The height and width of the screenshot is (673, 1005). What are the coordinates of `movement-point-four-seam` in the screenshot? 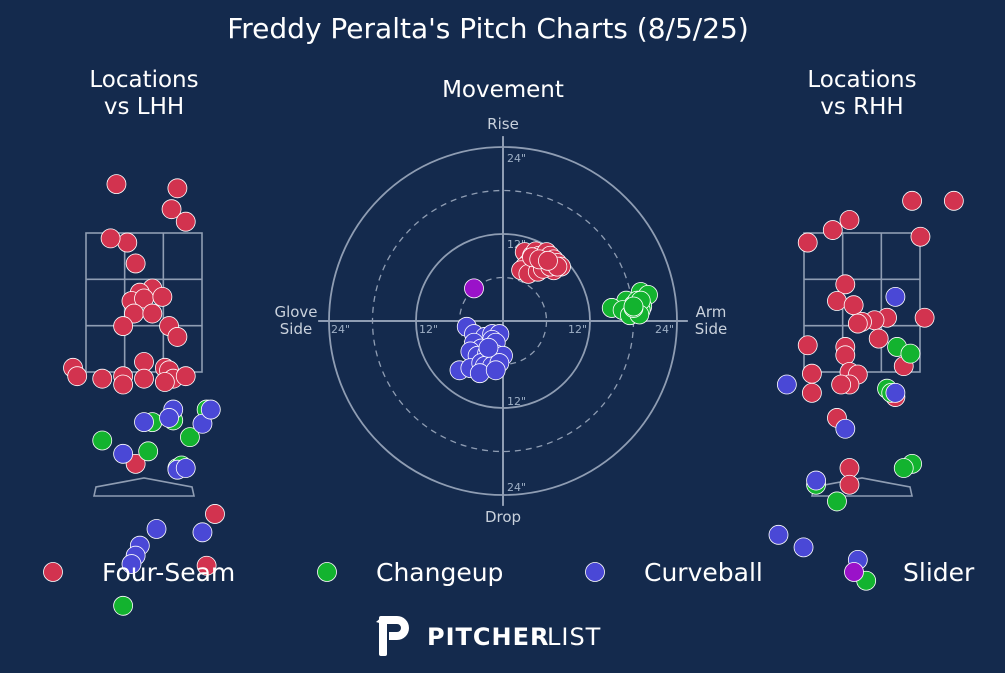 It's located at (548, 260).